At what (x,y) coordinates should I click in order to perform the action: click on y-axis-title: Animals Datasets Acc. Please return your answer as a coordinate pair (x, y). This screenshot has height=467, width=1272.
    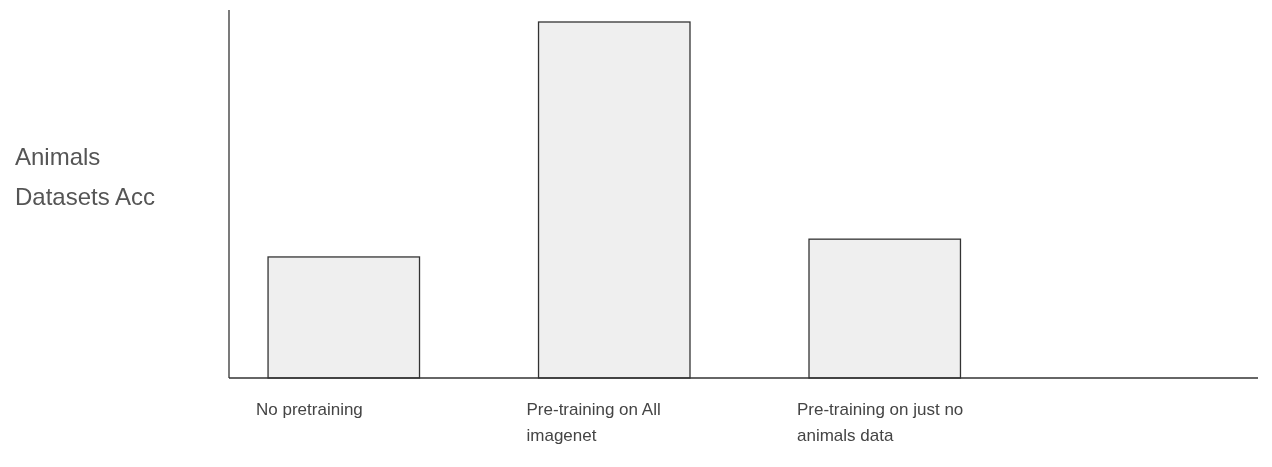
    Looking at the image, I should click on (85, 176).